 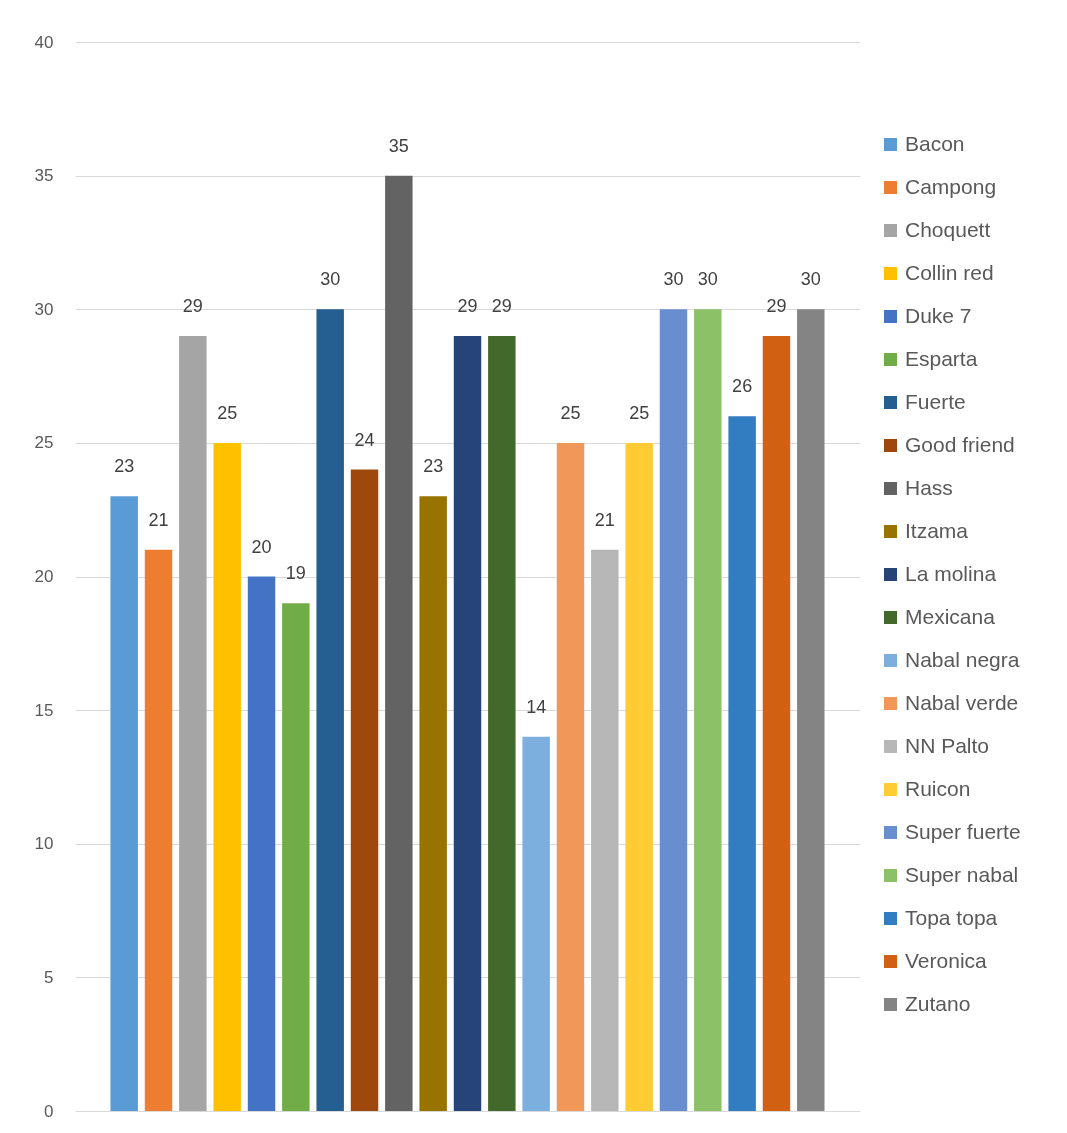 I want to click on legend-label: Nabal verde, so click(x=962, y=702).